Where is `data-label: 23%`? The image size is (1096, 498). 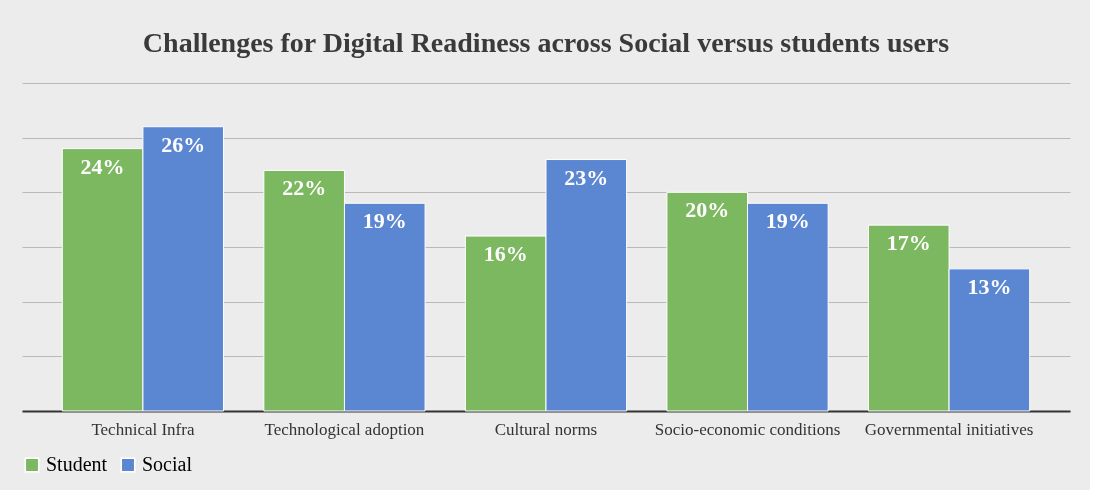 data-label: 23% is located at coordinates (586, 177).